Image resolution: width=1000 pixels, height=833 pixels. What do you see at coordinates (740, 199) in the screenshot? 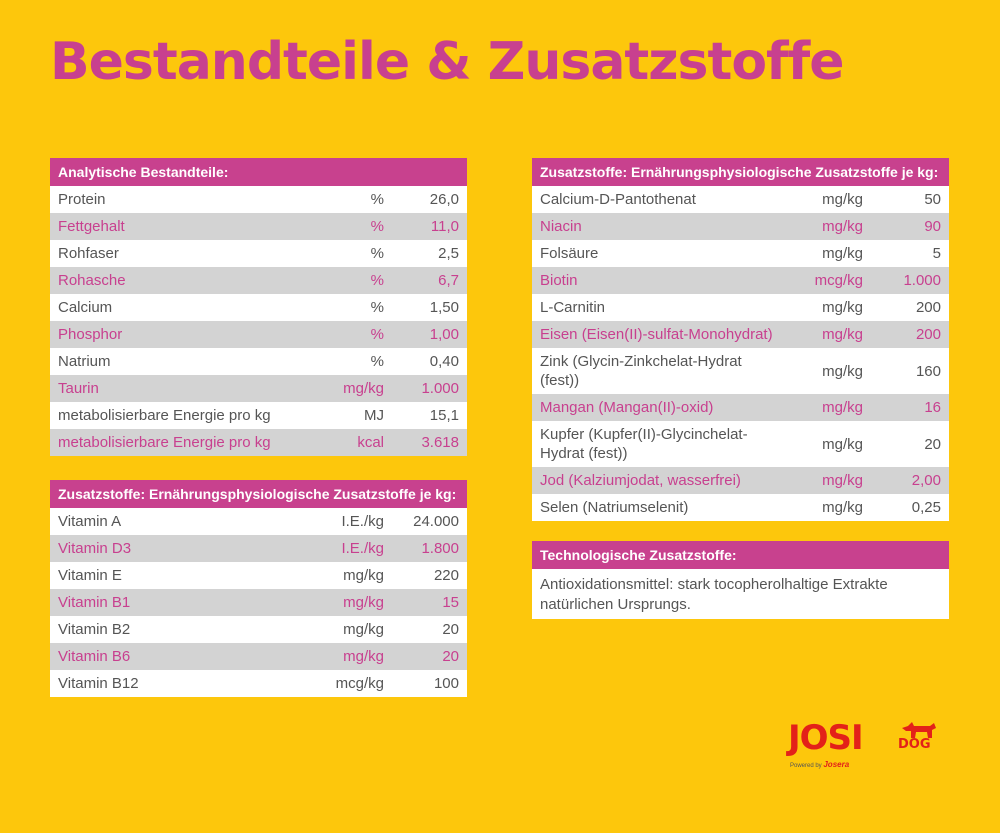
I see `table-row: Calcium-D-Pantothenat mg/kg 50` at bounding box center [740, 199].